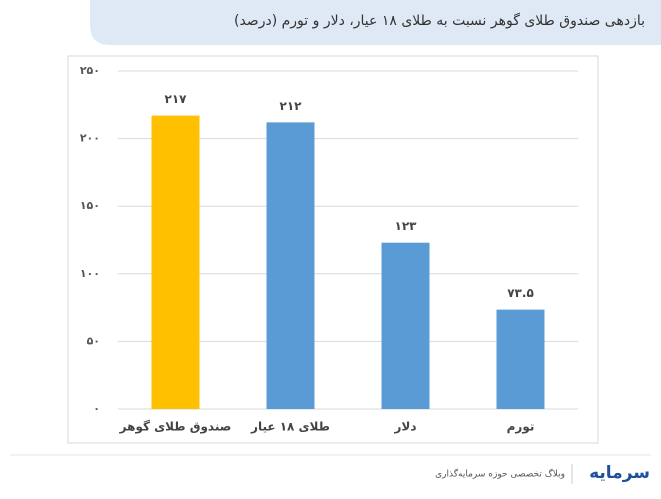 Image resolution: width=661 pixels, height=499 pixels. I want to click on y-tick-label: ۱۵۰, so click(90, 205).